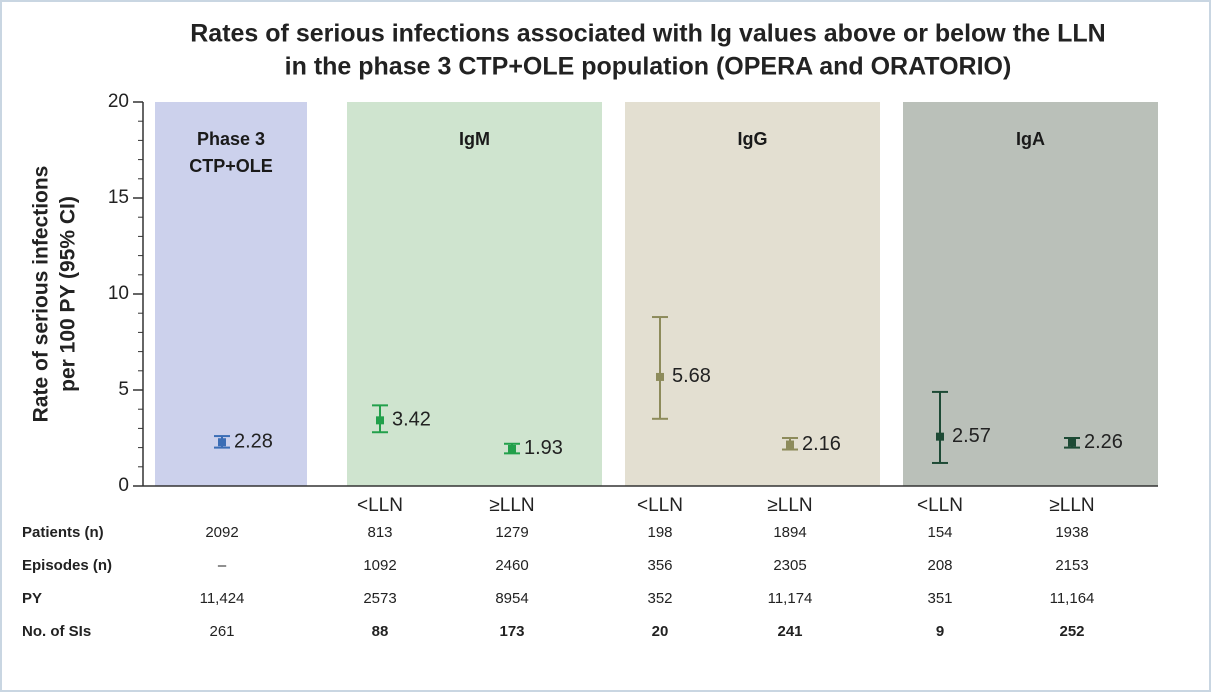 This screenshot has height=692, width=1211. I want to click on table-cell: 154, so click(939, 532).